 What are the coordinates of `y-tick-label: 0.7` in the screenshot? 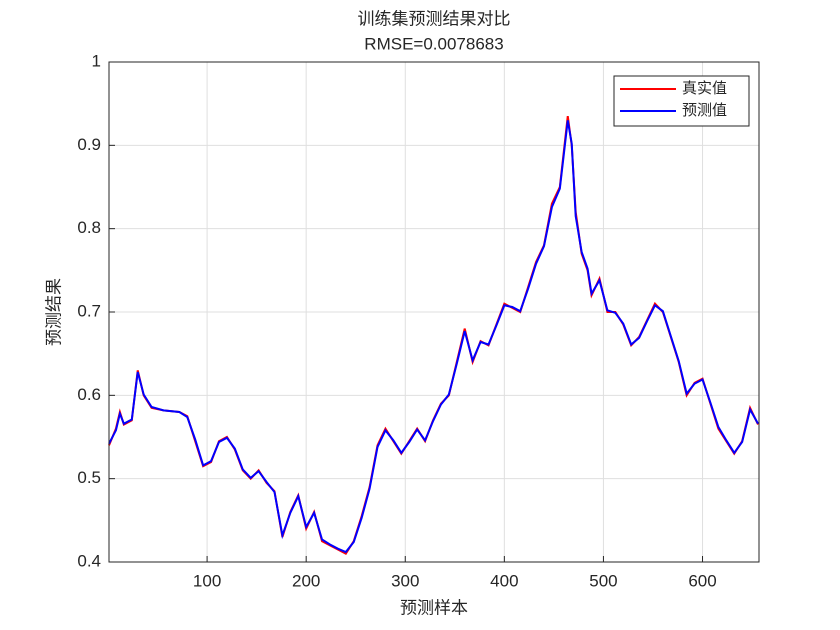 It's located at (89, 310).